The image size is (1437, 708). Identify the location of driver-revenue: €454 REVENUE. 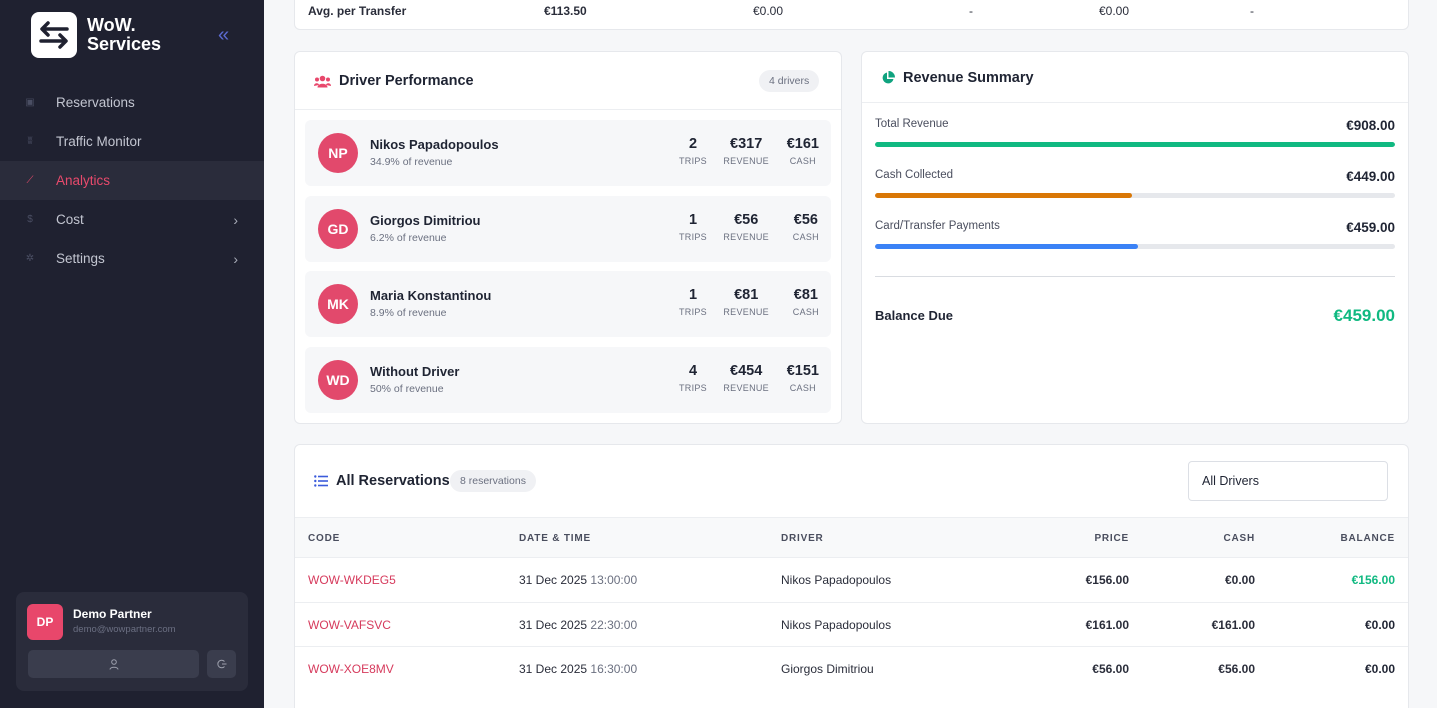
(746, 378).